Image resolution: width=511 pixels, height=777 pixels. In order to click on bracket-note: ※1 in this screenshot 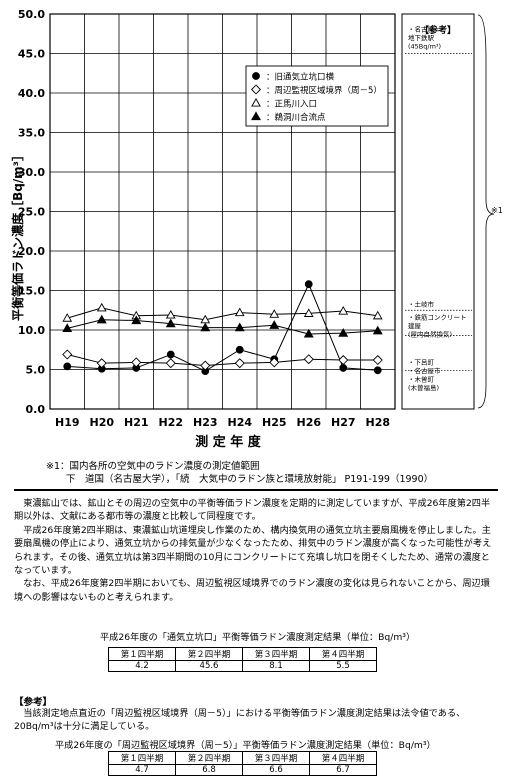, I will do `click(497, 210)`.